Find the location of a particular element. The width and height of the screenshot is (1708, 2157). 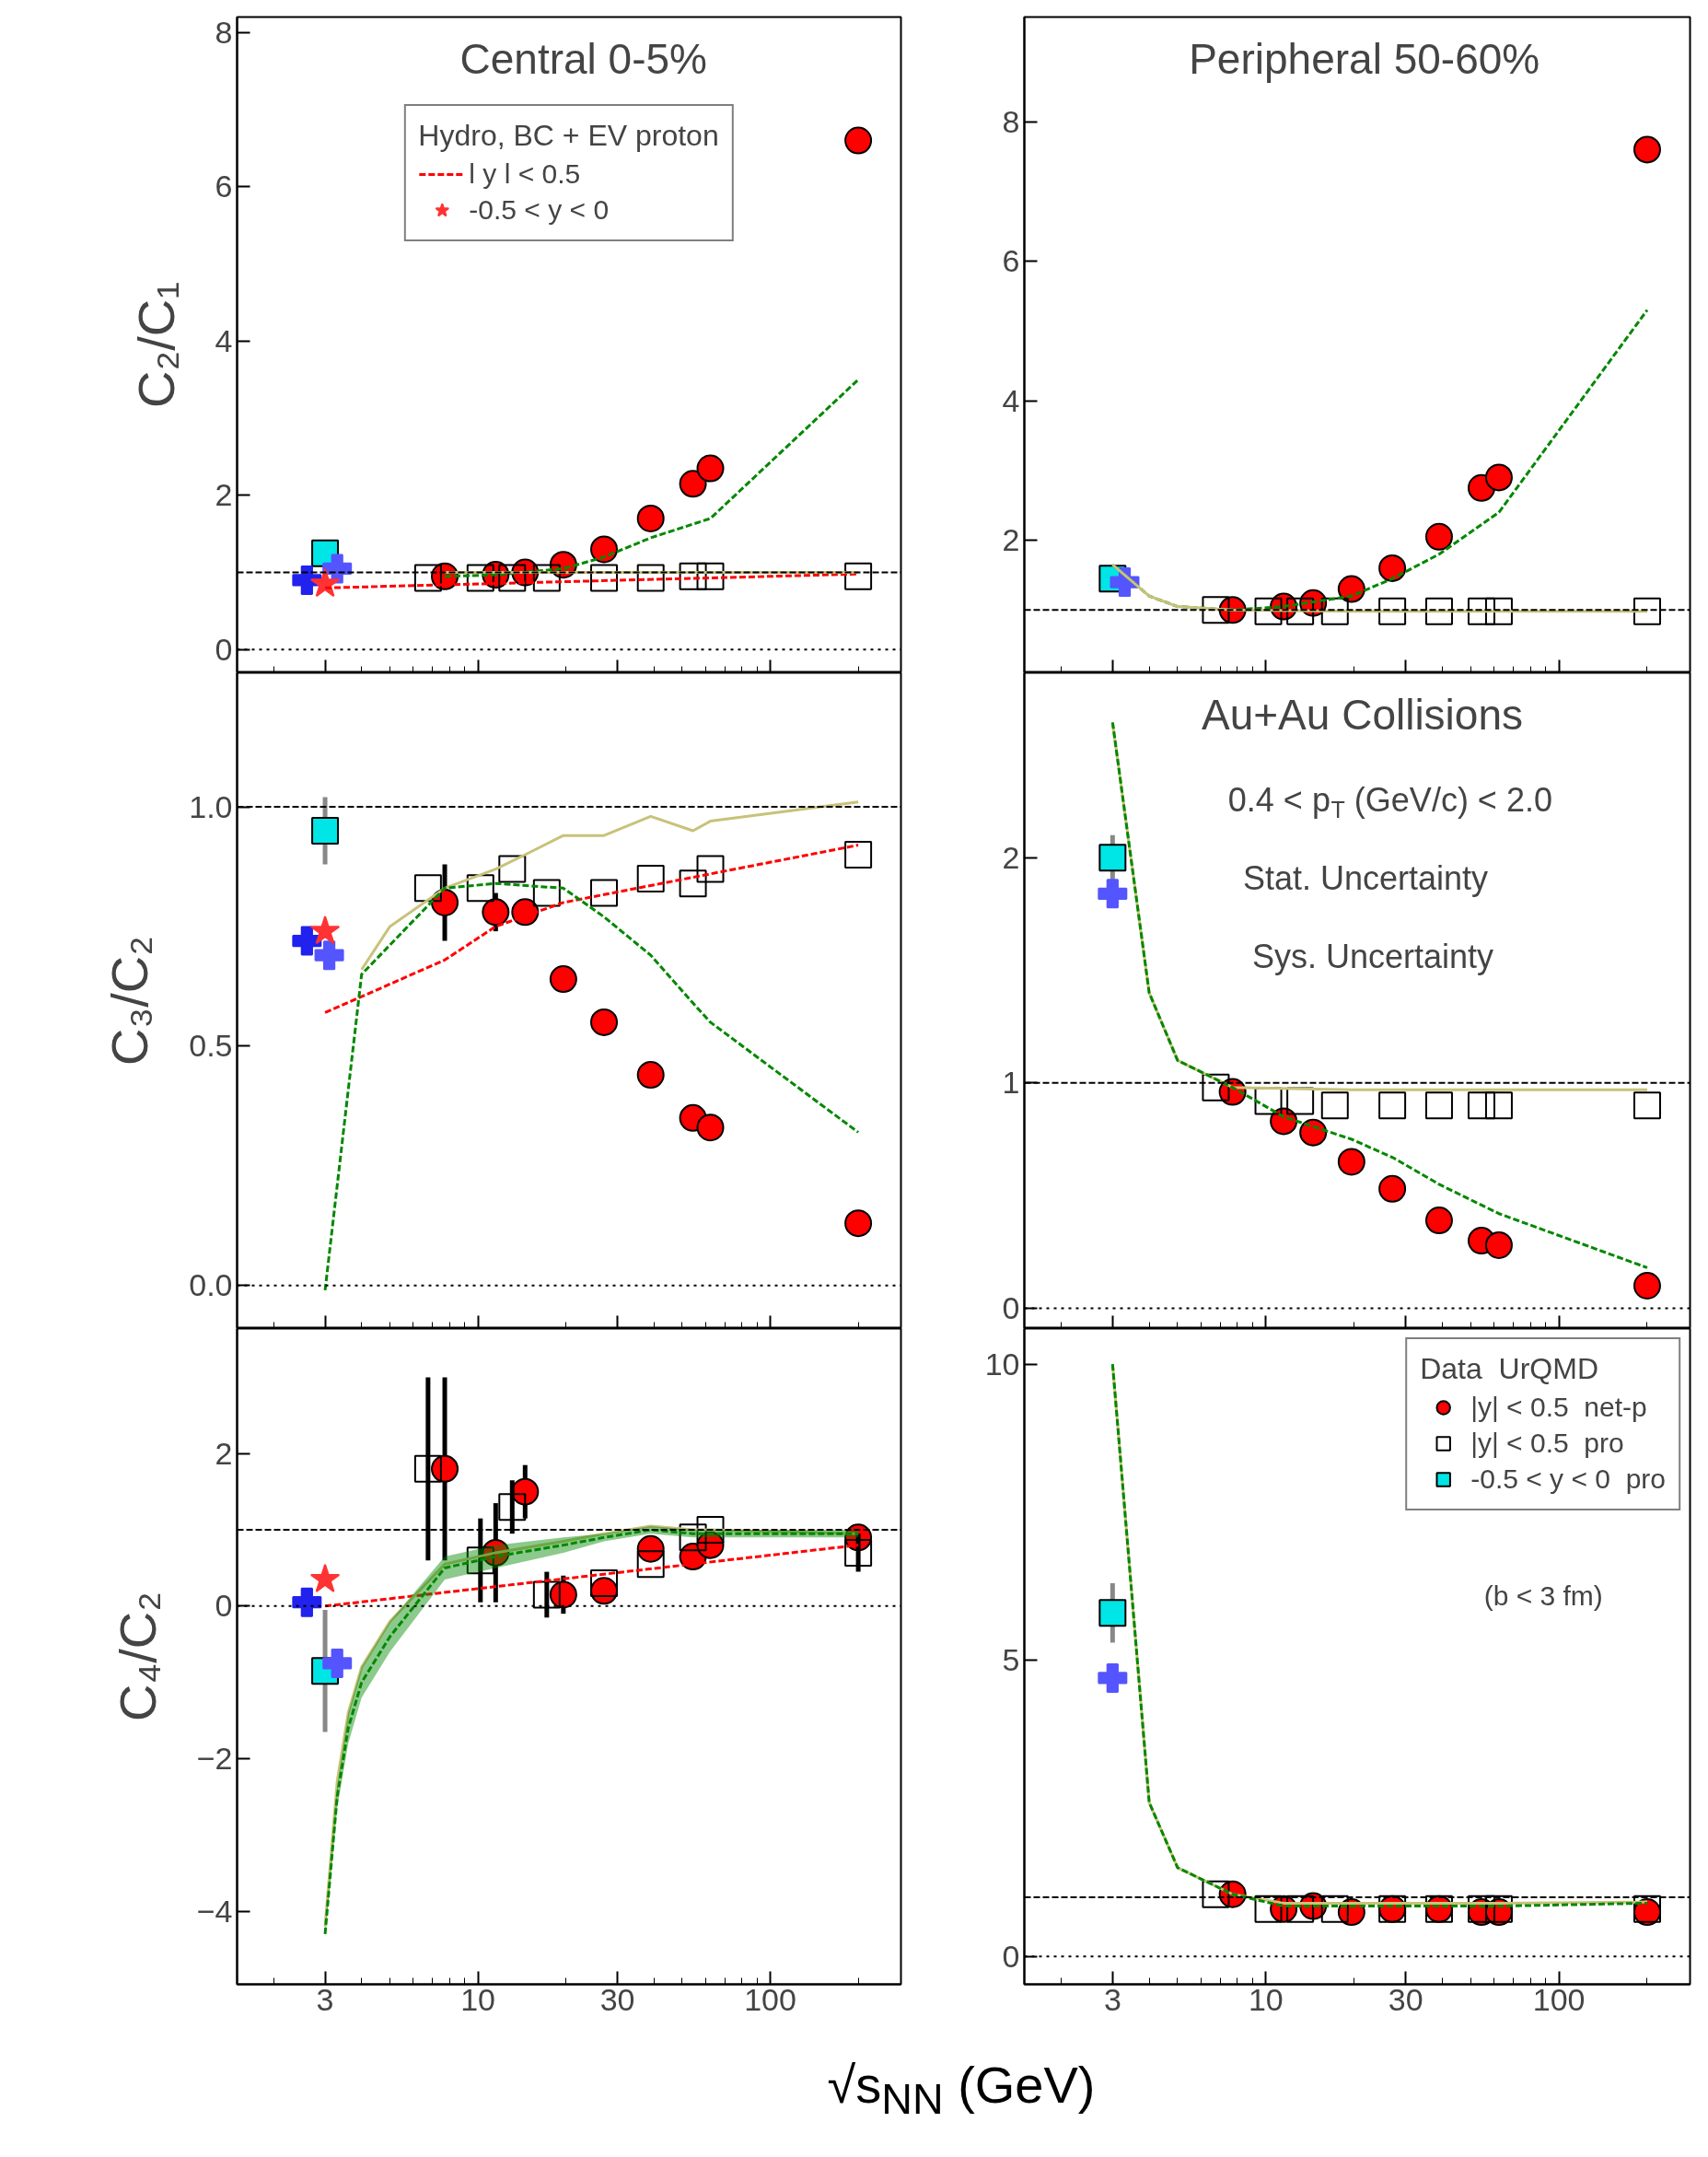

annotation: Peripheral 50-60% is located at coordinates (1364, 58).